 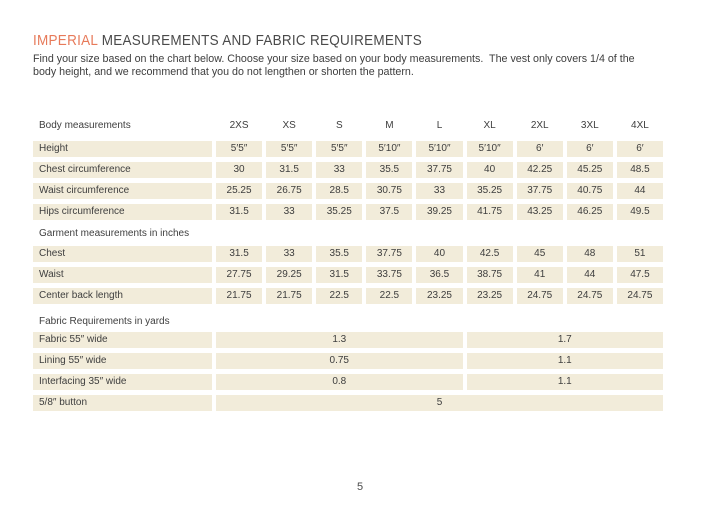 I want to click on merged-cell-all-sizes: 5, so click(x=439, y=402).